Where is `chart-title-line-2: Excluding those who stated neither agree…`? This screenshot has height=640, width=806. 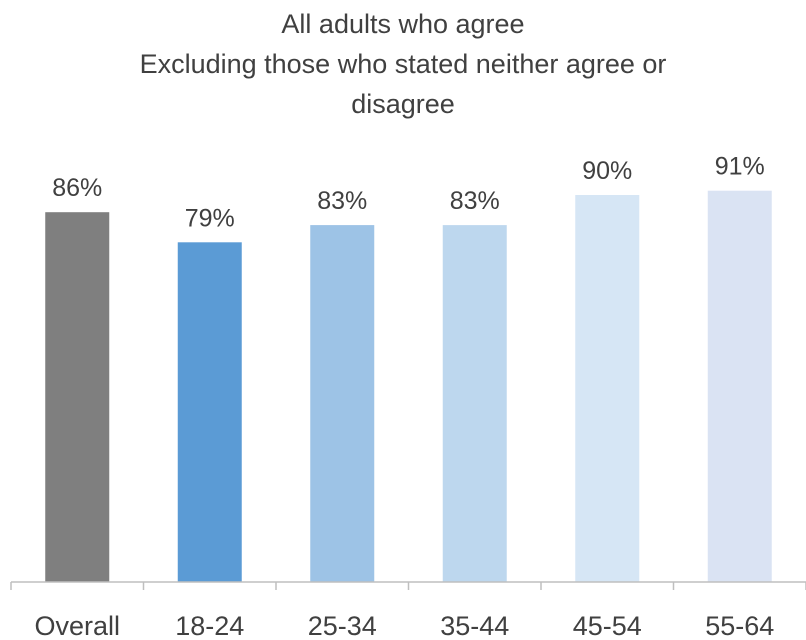
chart-title-line-2: Excluding those who stated neither agree… is located at coordinates (403, 64).